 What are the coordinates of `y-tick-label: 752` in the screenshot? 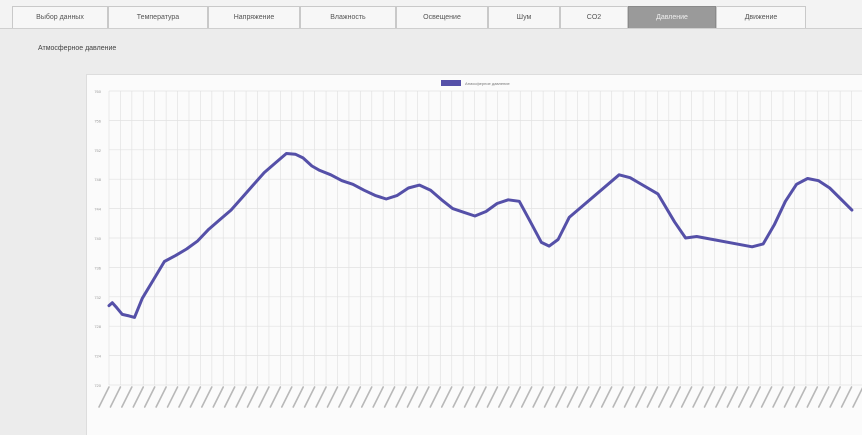 It's located at (97, 150).